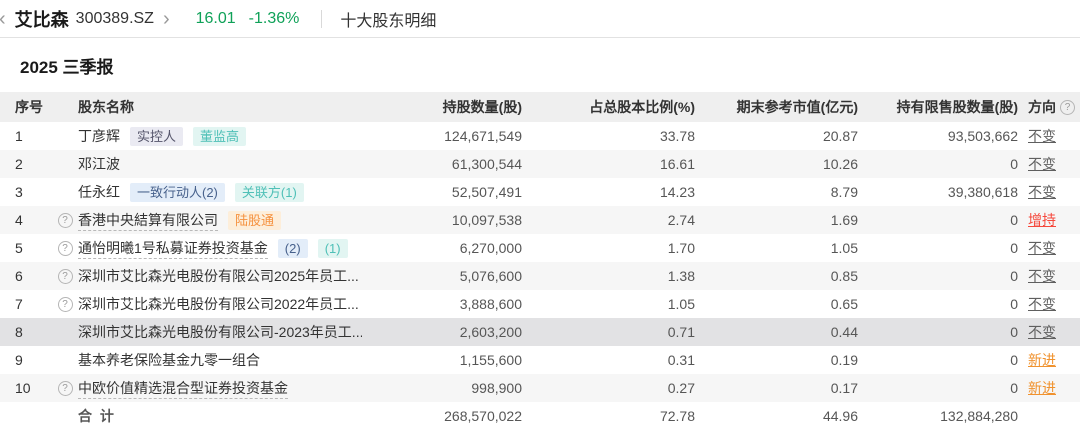  Describe the element at coordinates (29, 107) in the screenshot. I see `col-header-no: 序号` at that location.